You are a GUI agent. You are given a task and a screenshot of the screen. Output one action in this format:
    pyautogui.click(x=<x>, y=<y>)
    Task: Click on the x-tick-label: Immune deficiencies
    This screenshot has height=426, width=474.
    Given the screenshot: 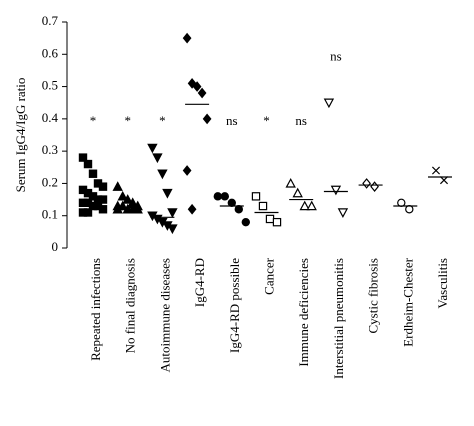 What is the action you would take?
    pyautogui.click(x=303, y=312)
    